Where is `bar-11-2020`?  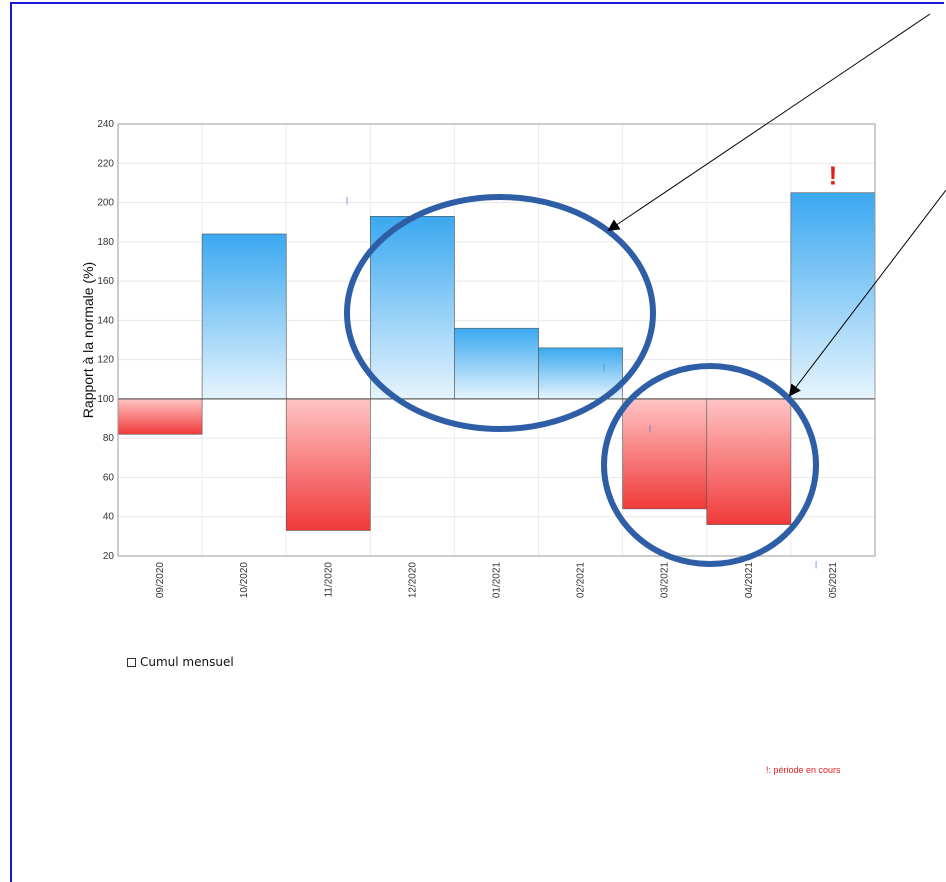 bar-11-2020 is located at coordinates (328, 464).